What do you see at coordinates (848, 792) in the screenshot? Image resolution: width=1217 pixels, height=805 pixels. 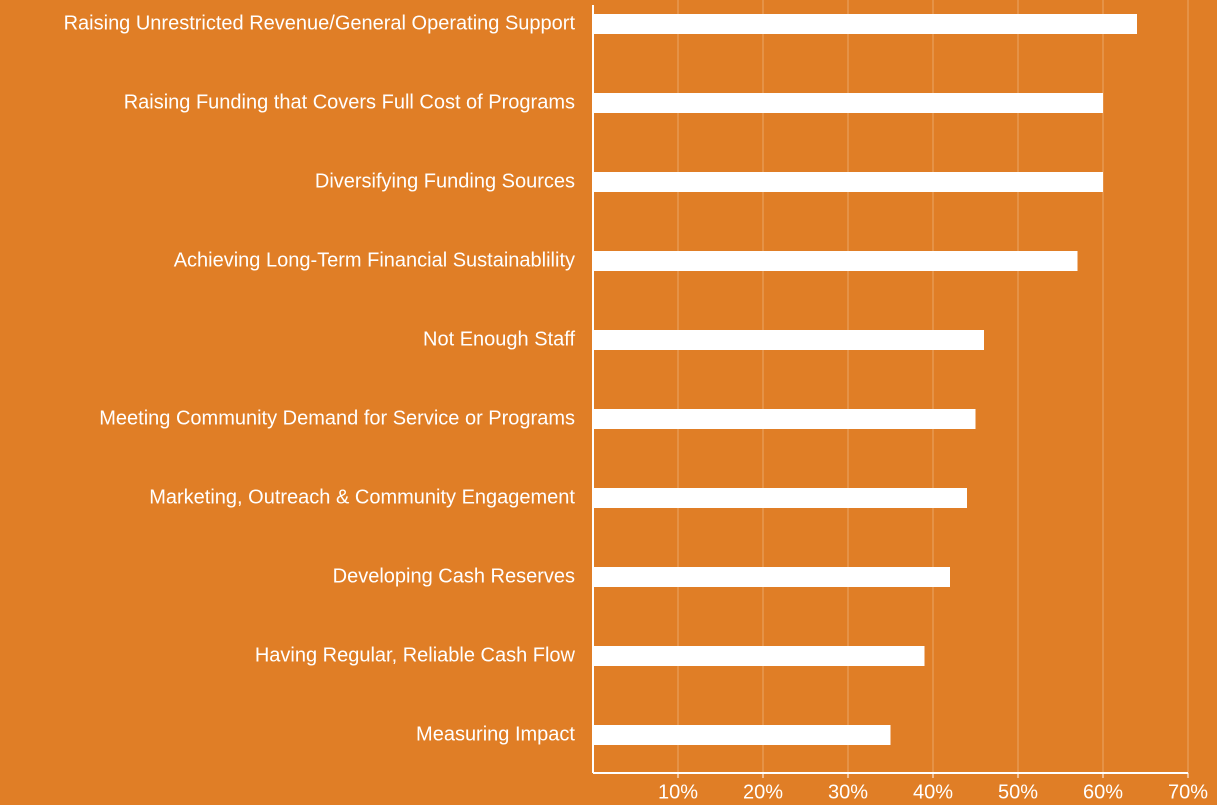 I see `x-tick-label: 30%` at bounding box center [848, 792].